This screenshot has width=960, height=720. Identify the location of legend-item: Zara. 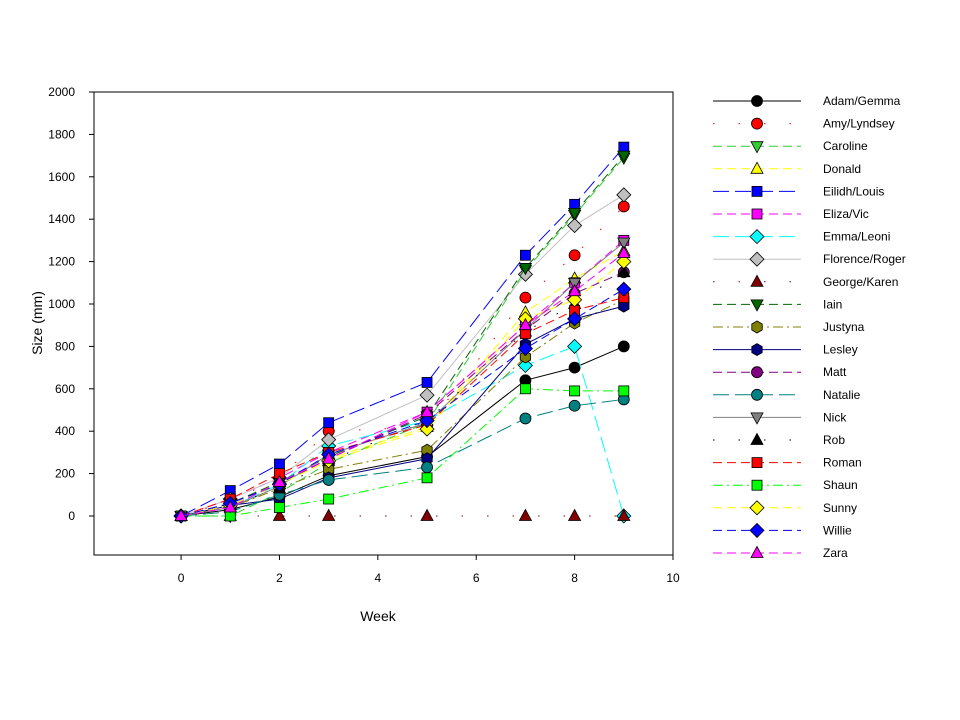
(780, 552).